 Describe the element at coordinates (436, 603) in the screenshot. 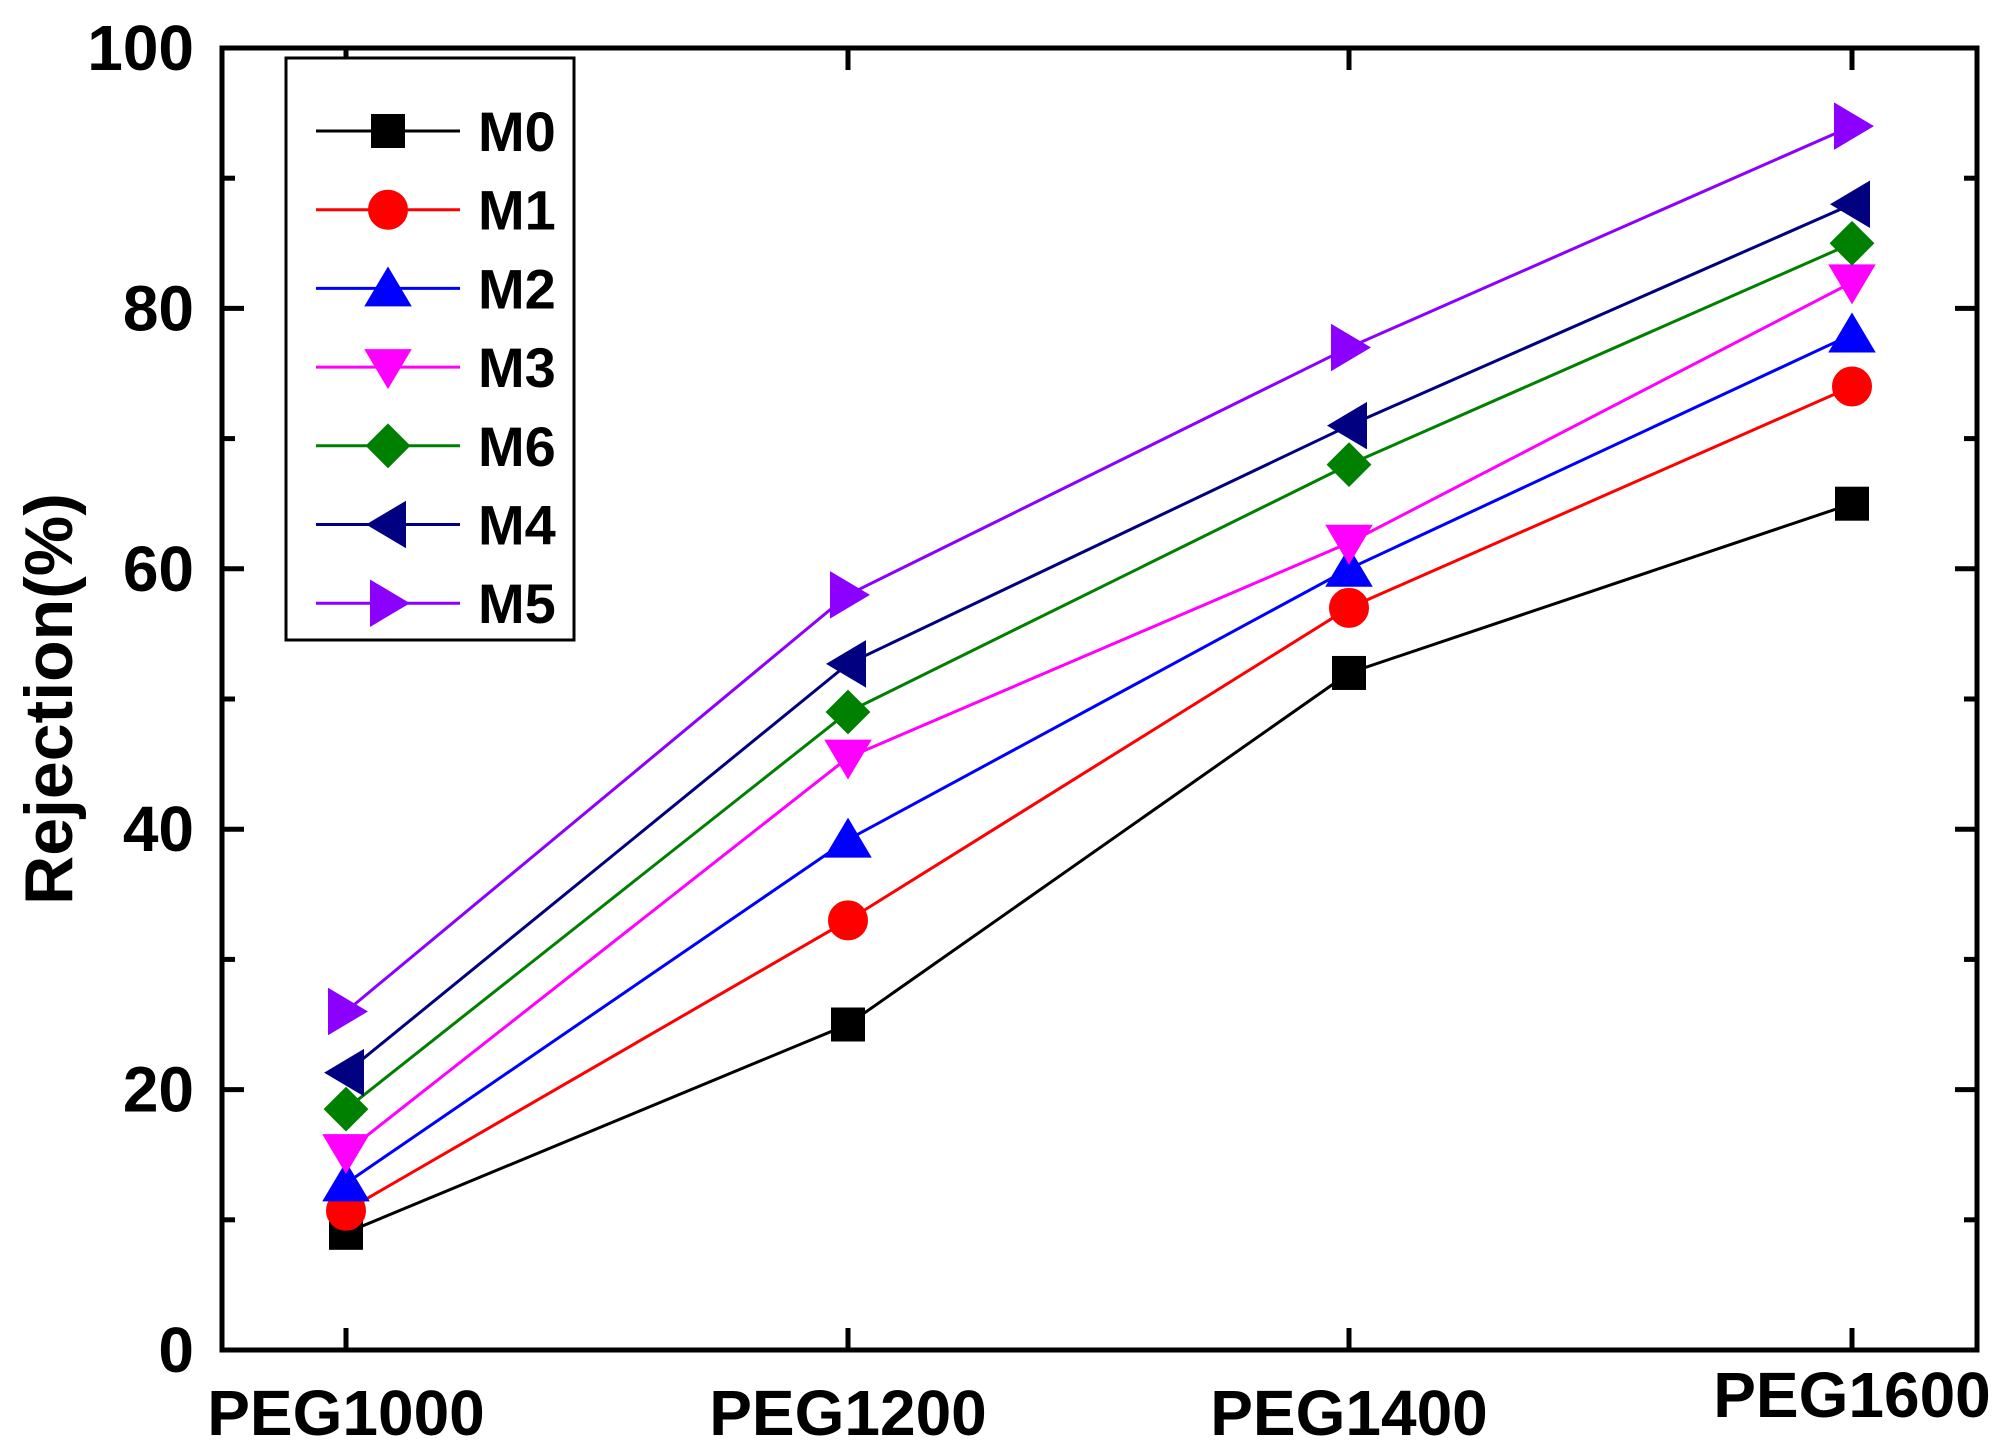

I see `legend-item-m5: M5` at that location.